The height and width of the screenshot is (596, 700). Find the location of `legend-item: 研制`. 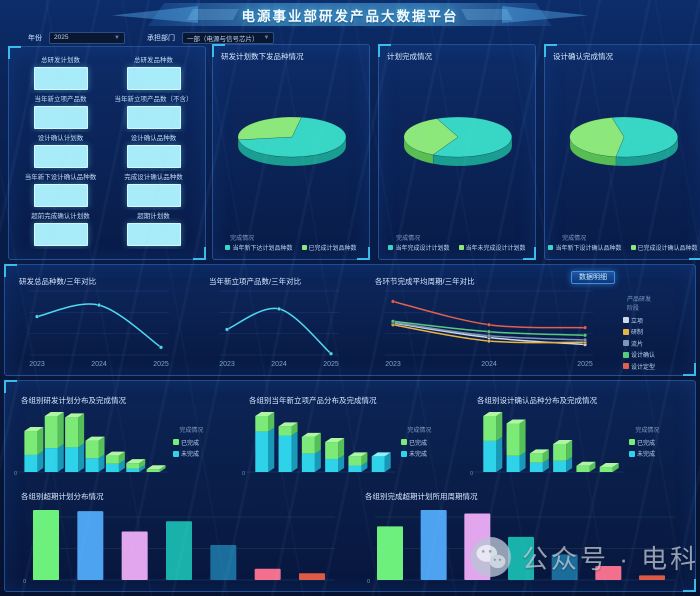

legend-item: 研制 is located at coordinates (641, 331).